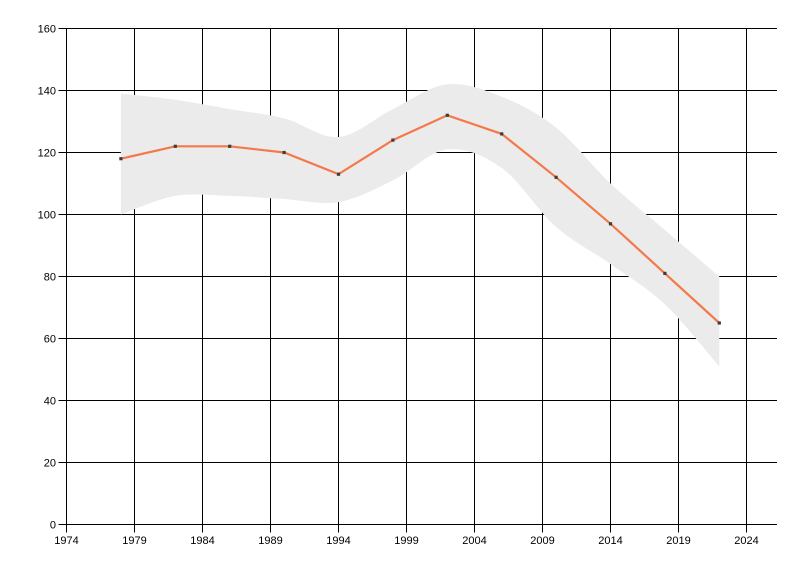 This screenshot has height=576, width=800. Describe the element at coordinates (474, 541) in the screenshot. I see `x-axis-tick-label: 2004` at that location.